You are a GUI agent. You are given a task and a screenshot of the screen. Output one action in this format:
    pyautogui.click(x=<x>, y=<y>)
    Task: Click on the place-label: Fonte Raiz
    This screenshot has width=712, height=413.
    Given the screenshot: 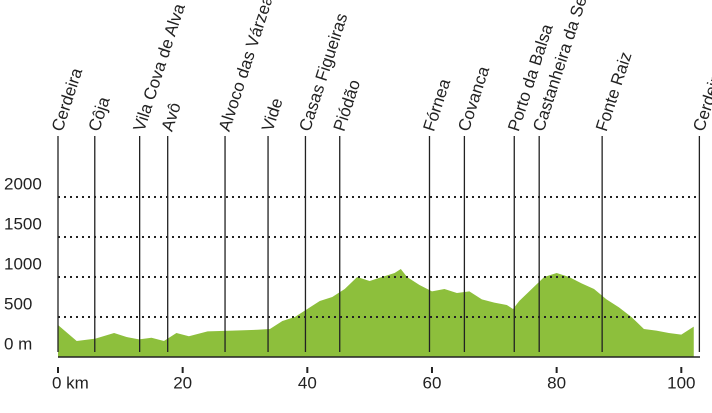 What is the action you would take?
    pyautogui.click(x=613, y=92)
    